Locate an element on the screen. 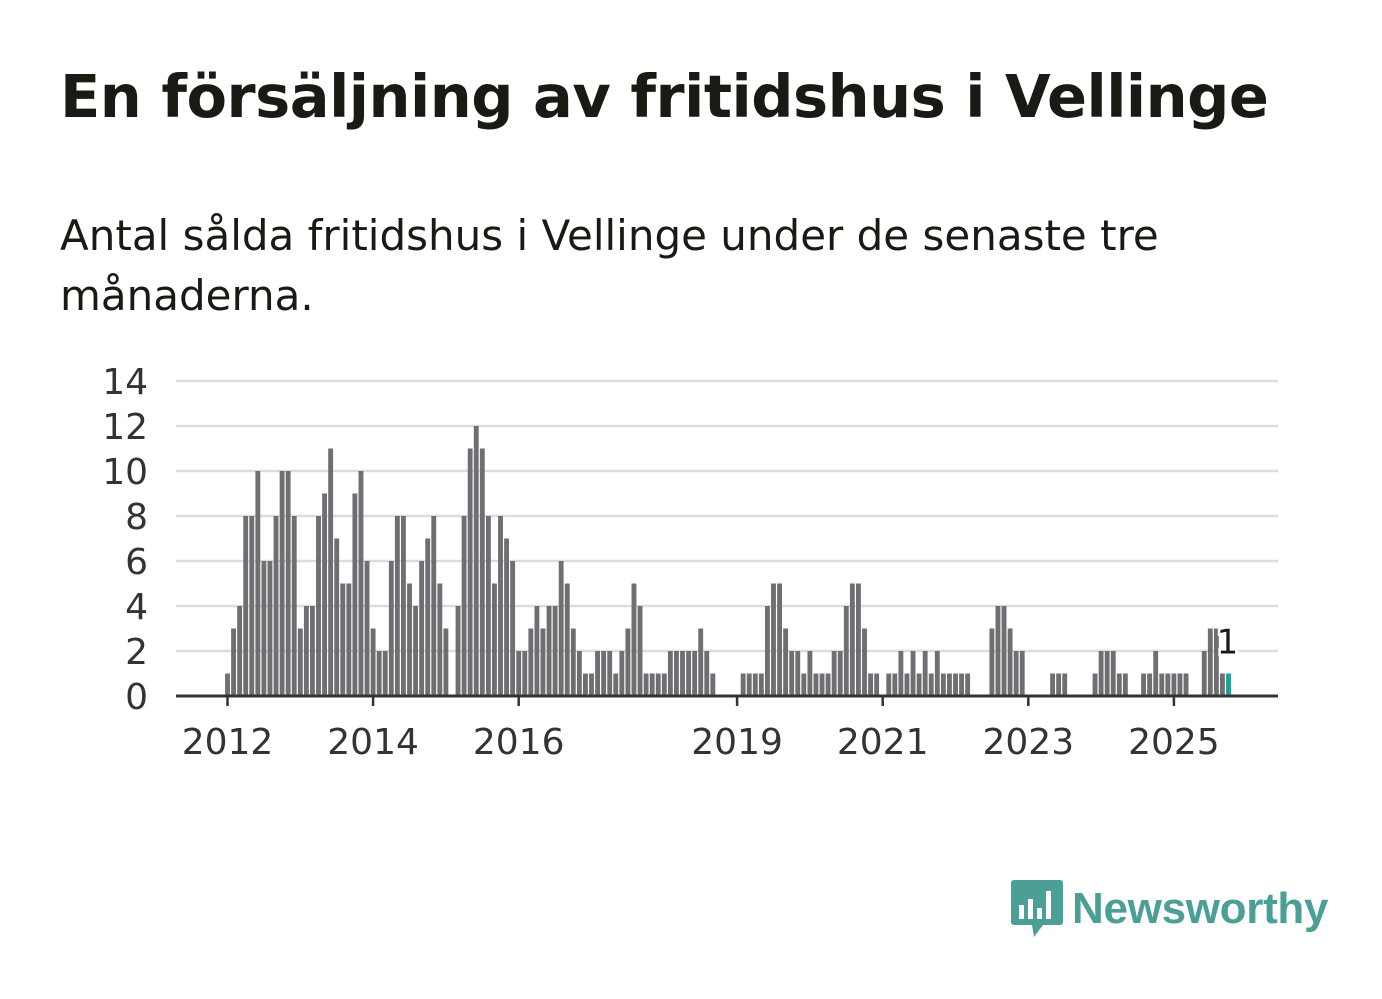 Image resolution: width=1382 pixels, height=999 pixels. y-tick-label: 14 is located at coordinates (125, 382).